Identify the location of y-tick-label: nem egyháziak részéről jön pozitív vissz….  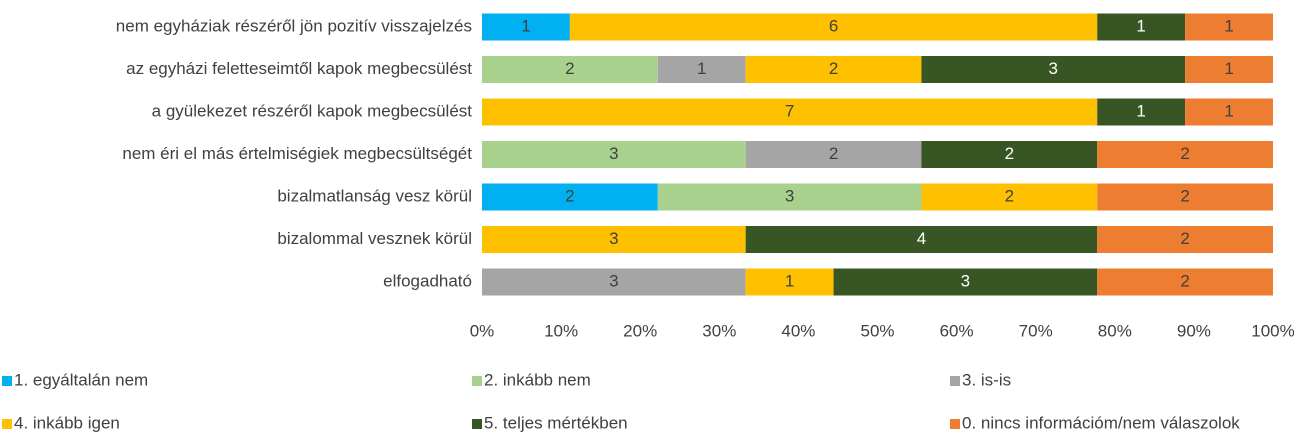
(294, 25).